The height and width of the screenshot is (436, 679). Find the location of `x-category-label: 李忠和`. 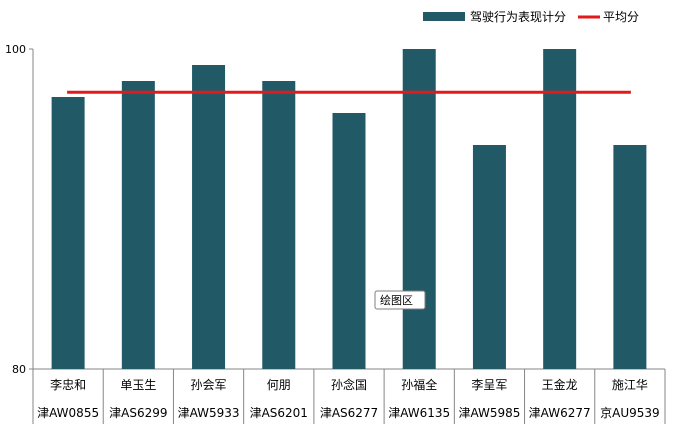

x-category-label: 李忠和 is located at coordinates (68, 384).